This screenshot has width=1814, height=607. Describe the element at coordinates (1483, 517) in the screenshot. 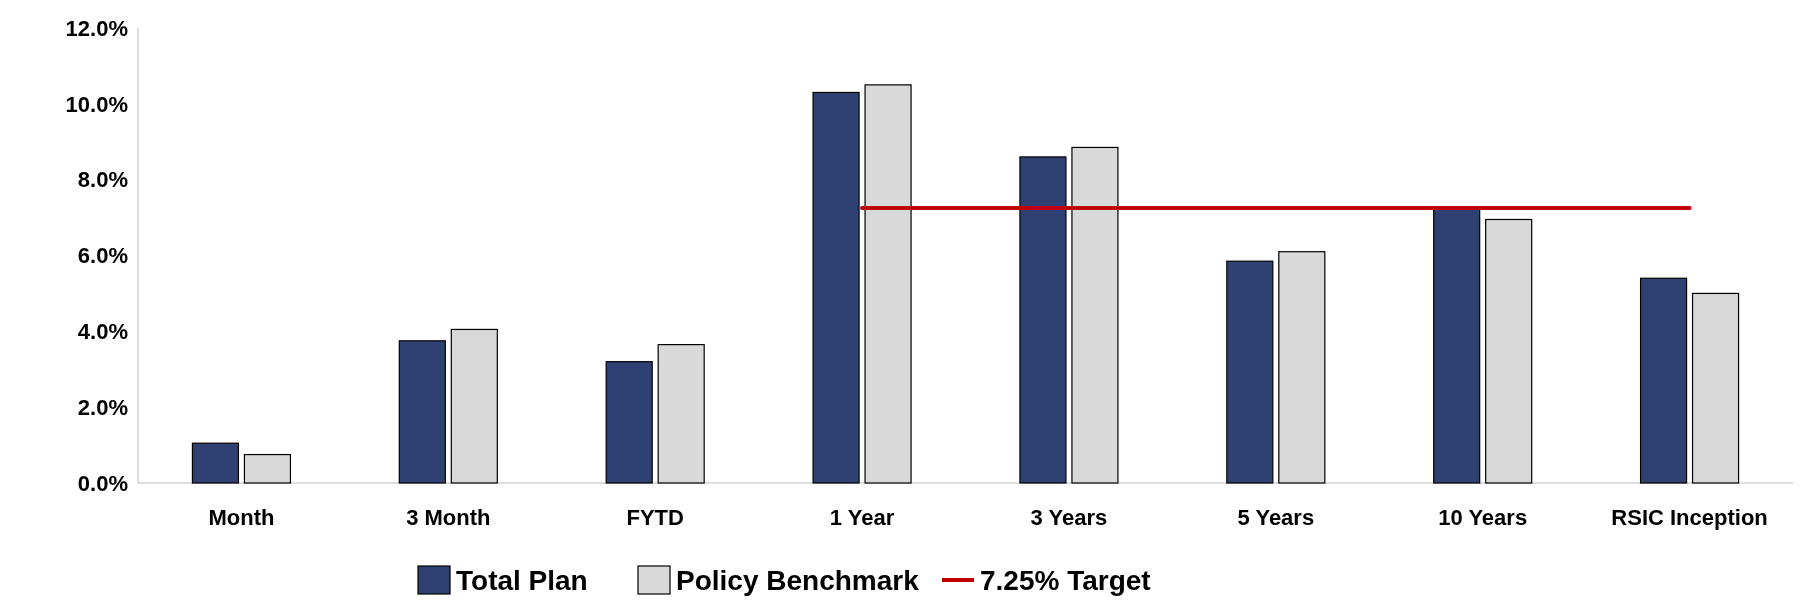

I see `x-tick-label: 10 Years` at that location.